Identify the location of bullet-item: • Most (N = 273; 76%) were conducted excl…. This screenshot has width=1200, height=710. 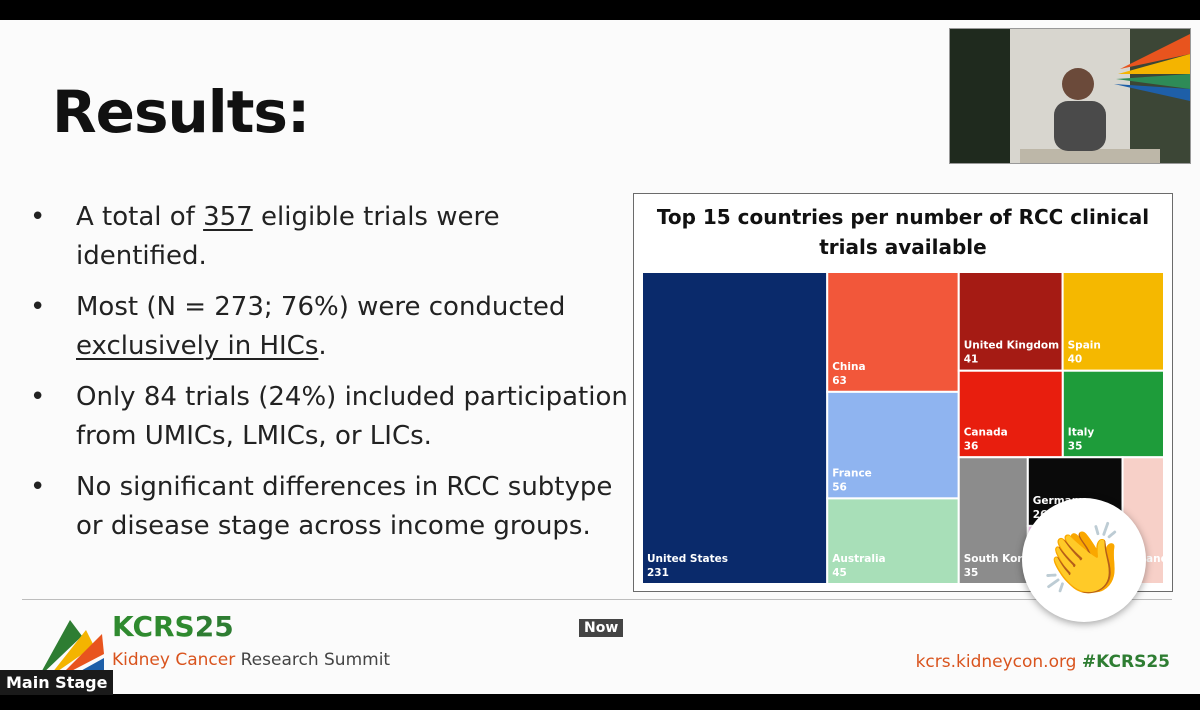
(330, 327).